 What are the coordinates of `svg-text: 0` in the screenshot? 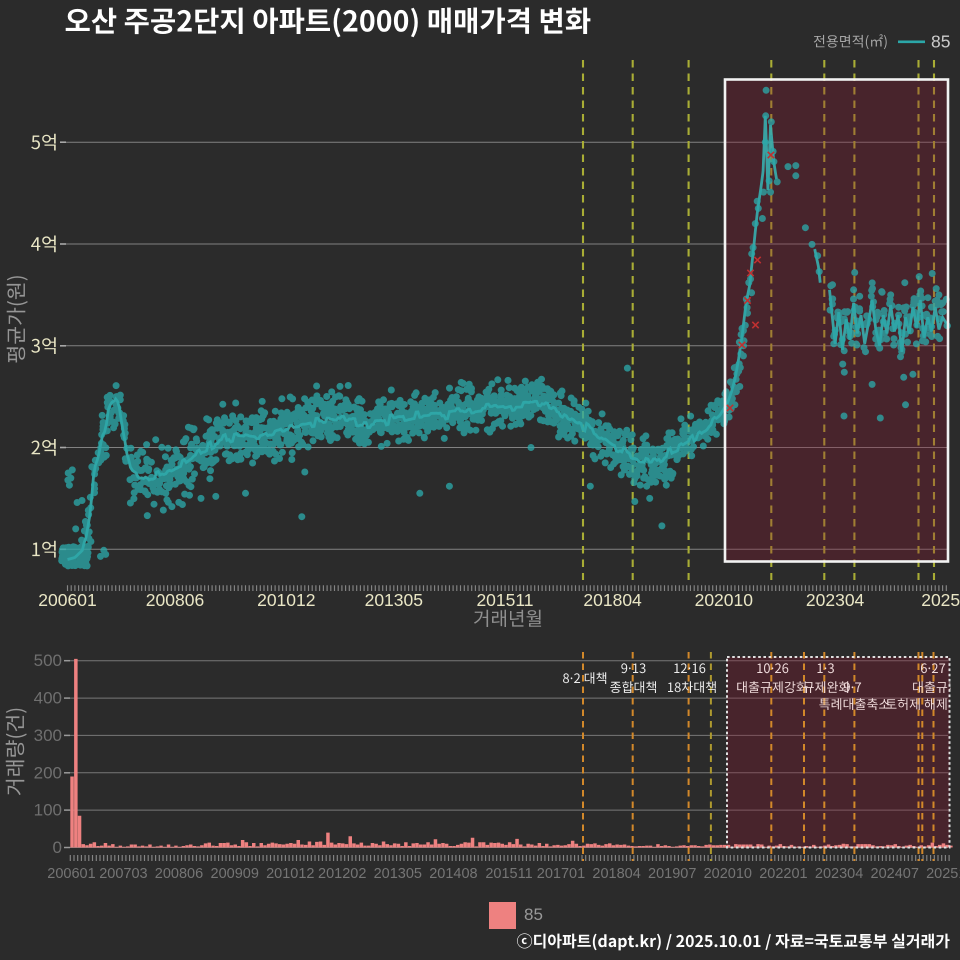 It's located at (57, 847).